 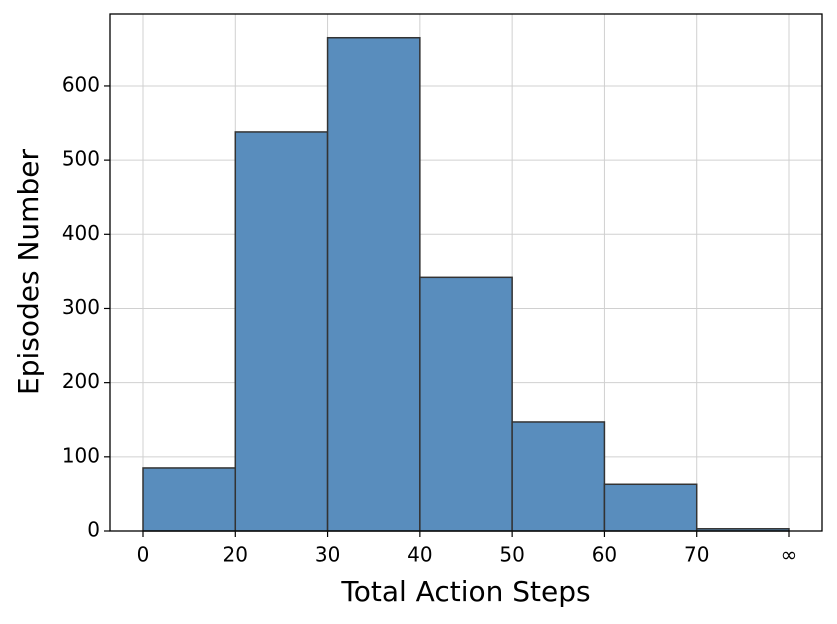 I want to click on y-tick-label: 400, so click(x=81, y=233).